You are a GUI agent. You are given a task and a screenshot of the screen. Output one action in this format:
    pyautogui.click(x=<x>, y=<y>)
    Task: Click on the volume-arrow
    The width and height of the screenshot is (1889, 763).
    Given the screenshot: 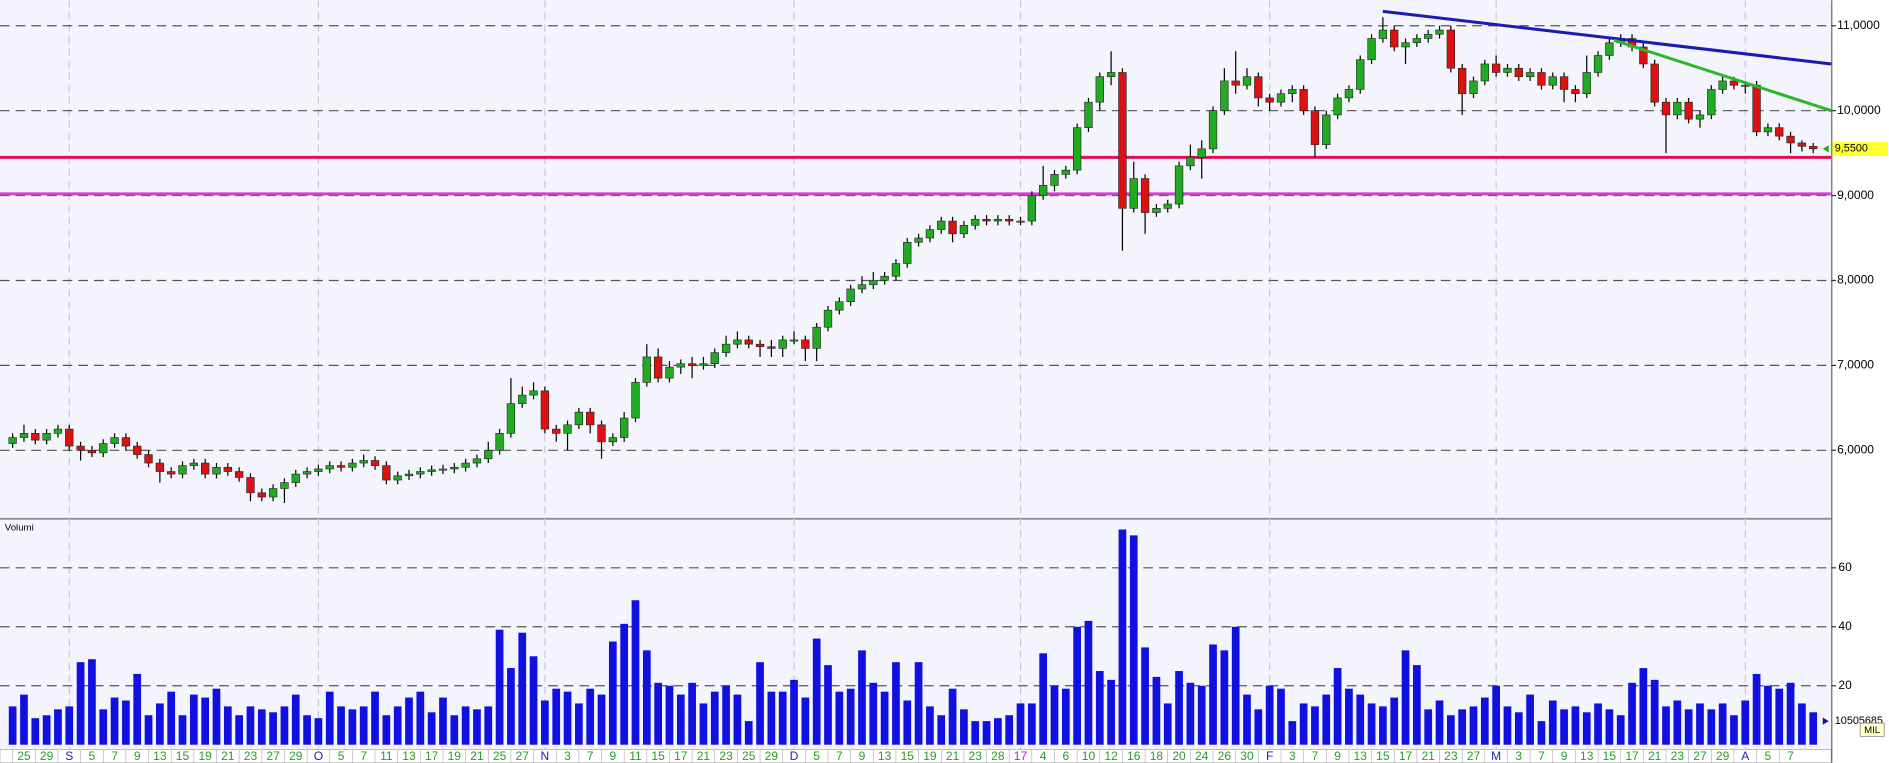 What is the action you would take?
    pyautogui.click(x=1825, y=721)
    